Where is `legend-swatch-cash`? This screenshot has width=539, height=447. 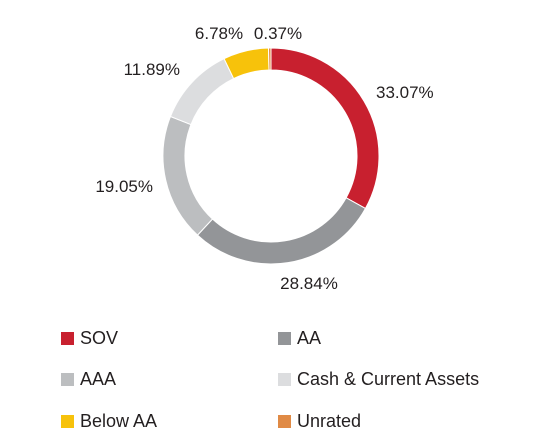
legend-swatch-cash is located at coordinates (284, 379).